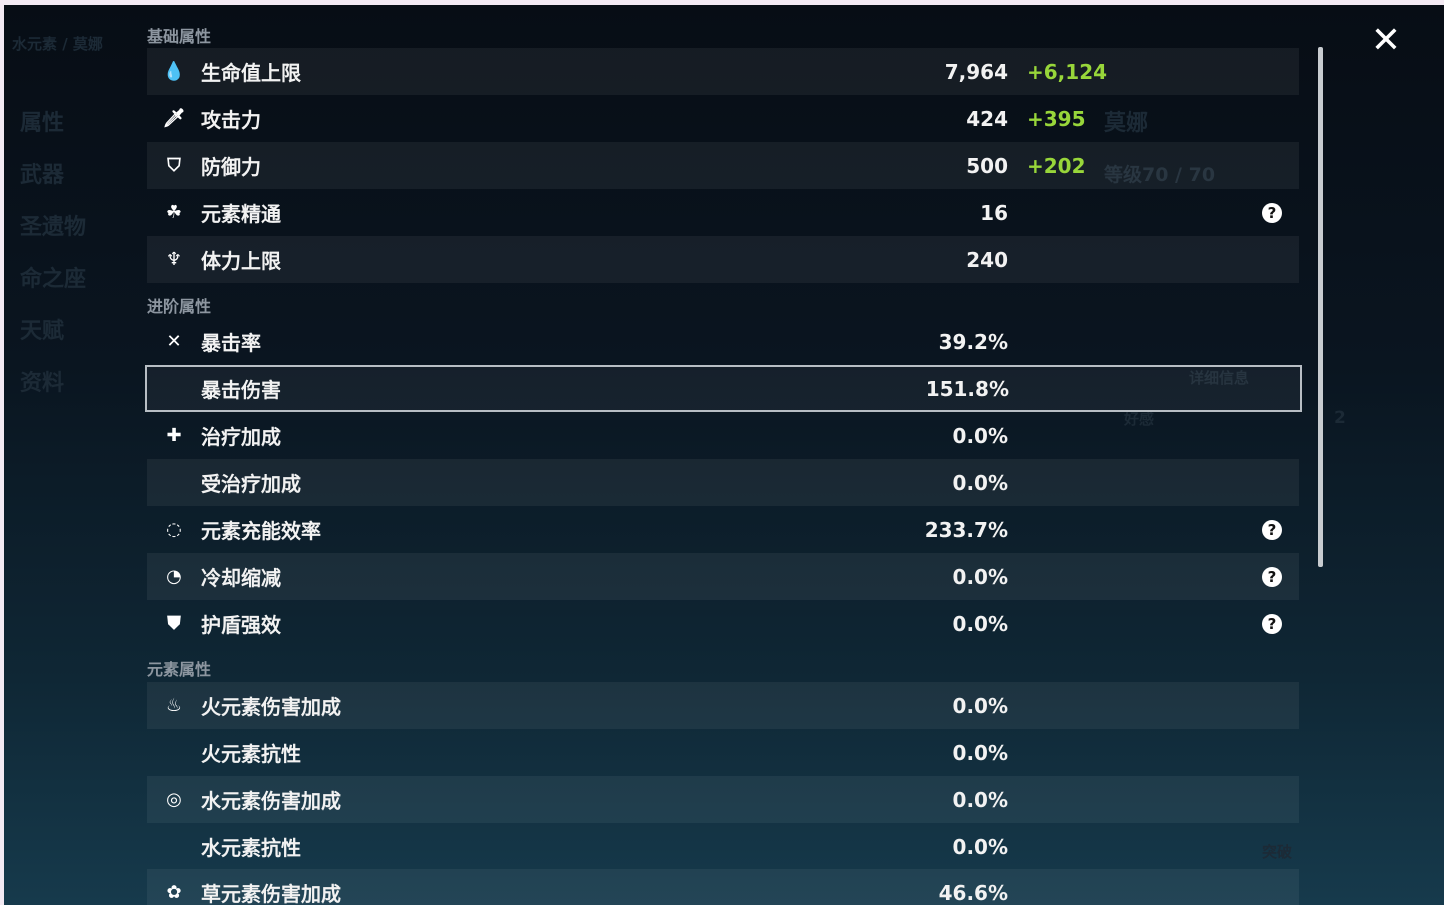 The image size is (1444, 905). What do you see at coordinates (231, 343) in the screenshot?
I see `stat-label: 暴击率` at bounding box center [231, 343].